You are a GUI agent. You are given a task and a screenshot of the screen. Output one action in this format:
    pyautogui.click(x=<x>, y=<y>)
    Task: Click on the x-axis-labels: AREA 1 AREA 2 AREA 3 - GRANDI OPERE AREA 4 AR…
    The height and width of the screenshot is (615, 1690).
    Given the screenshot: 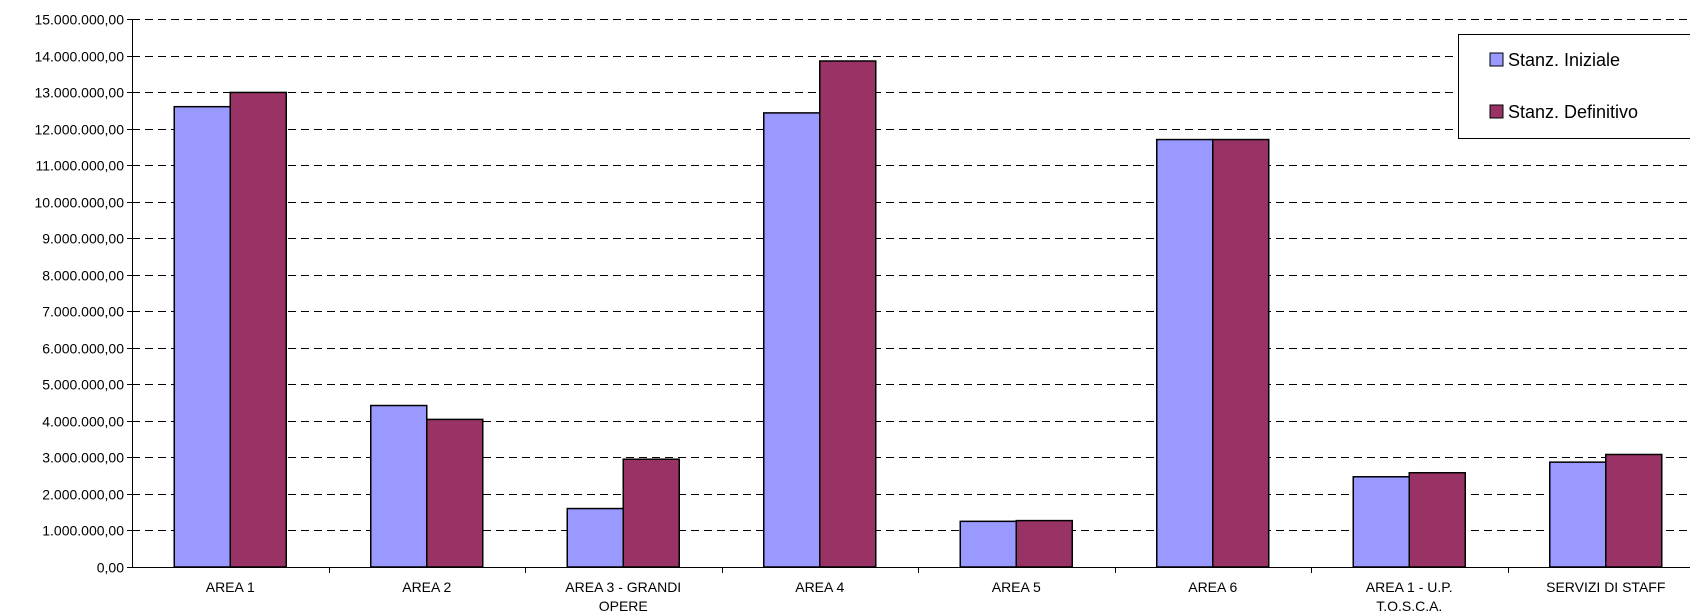 What is the action you would take?
    pyautogui.click(x=936, y=596)
    